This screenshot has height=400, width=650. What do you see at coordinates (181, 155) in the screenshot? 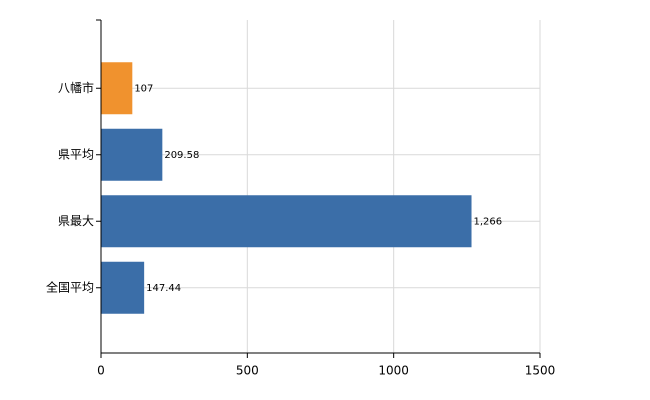
I see `value-label: 209.58` at bounding box center [181, 155].